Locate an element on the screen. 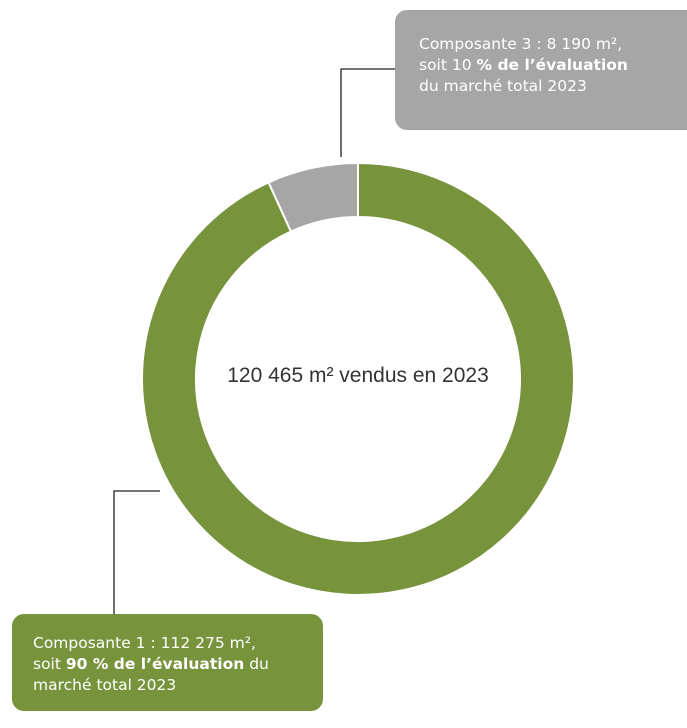  annotation-text: du is located at coordinates (256, 664).